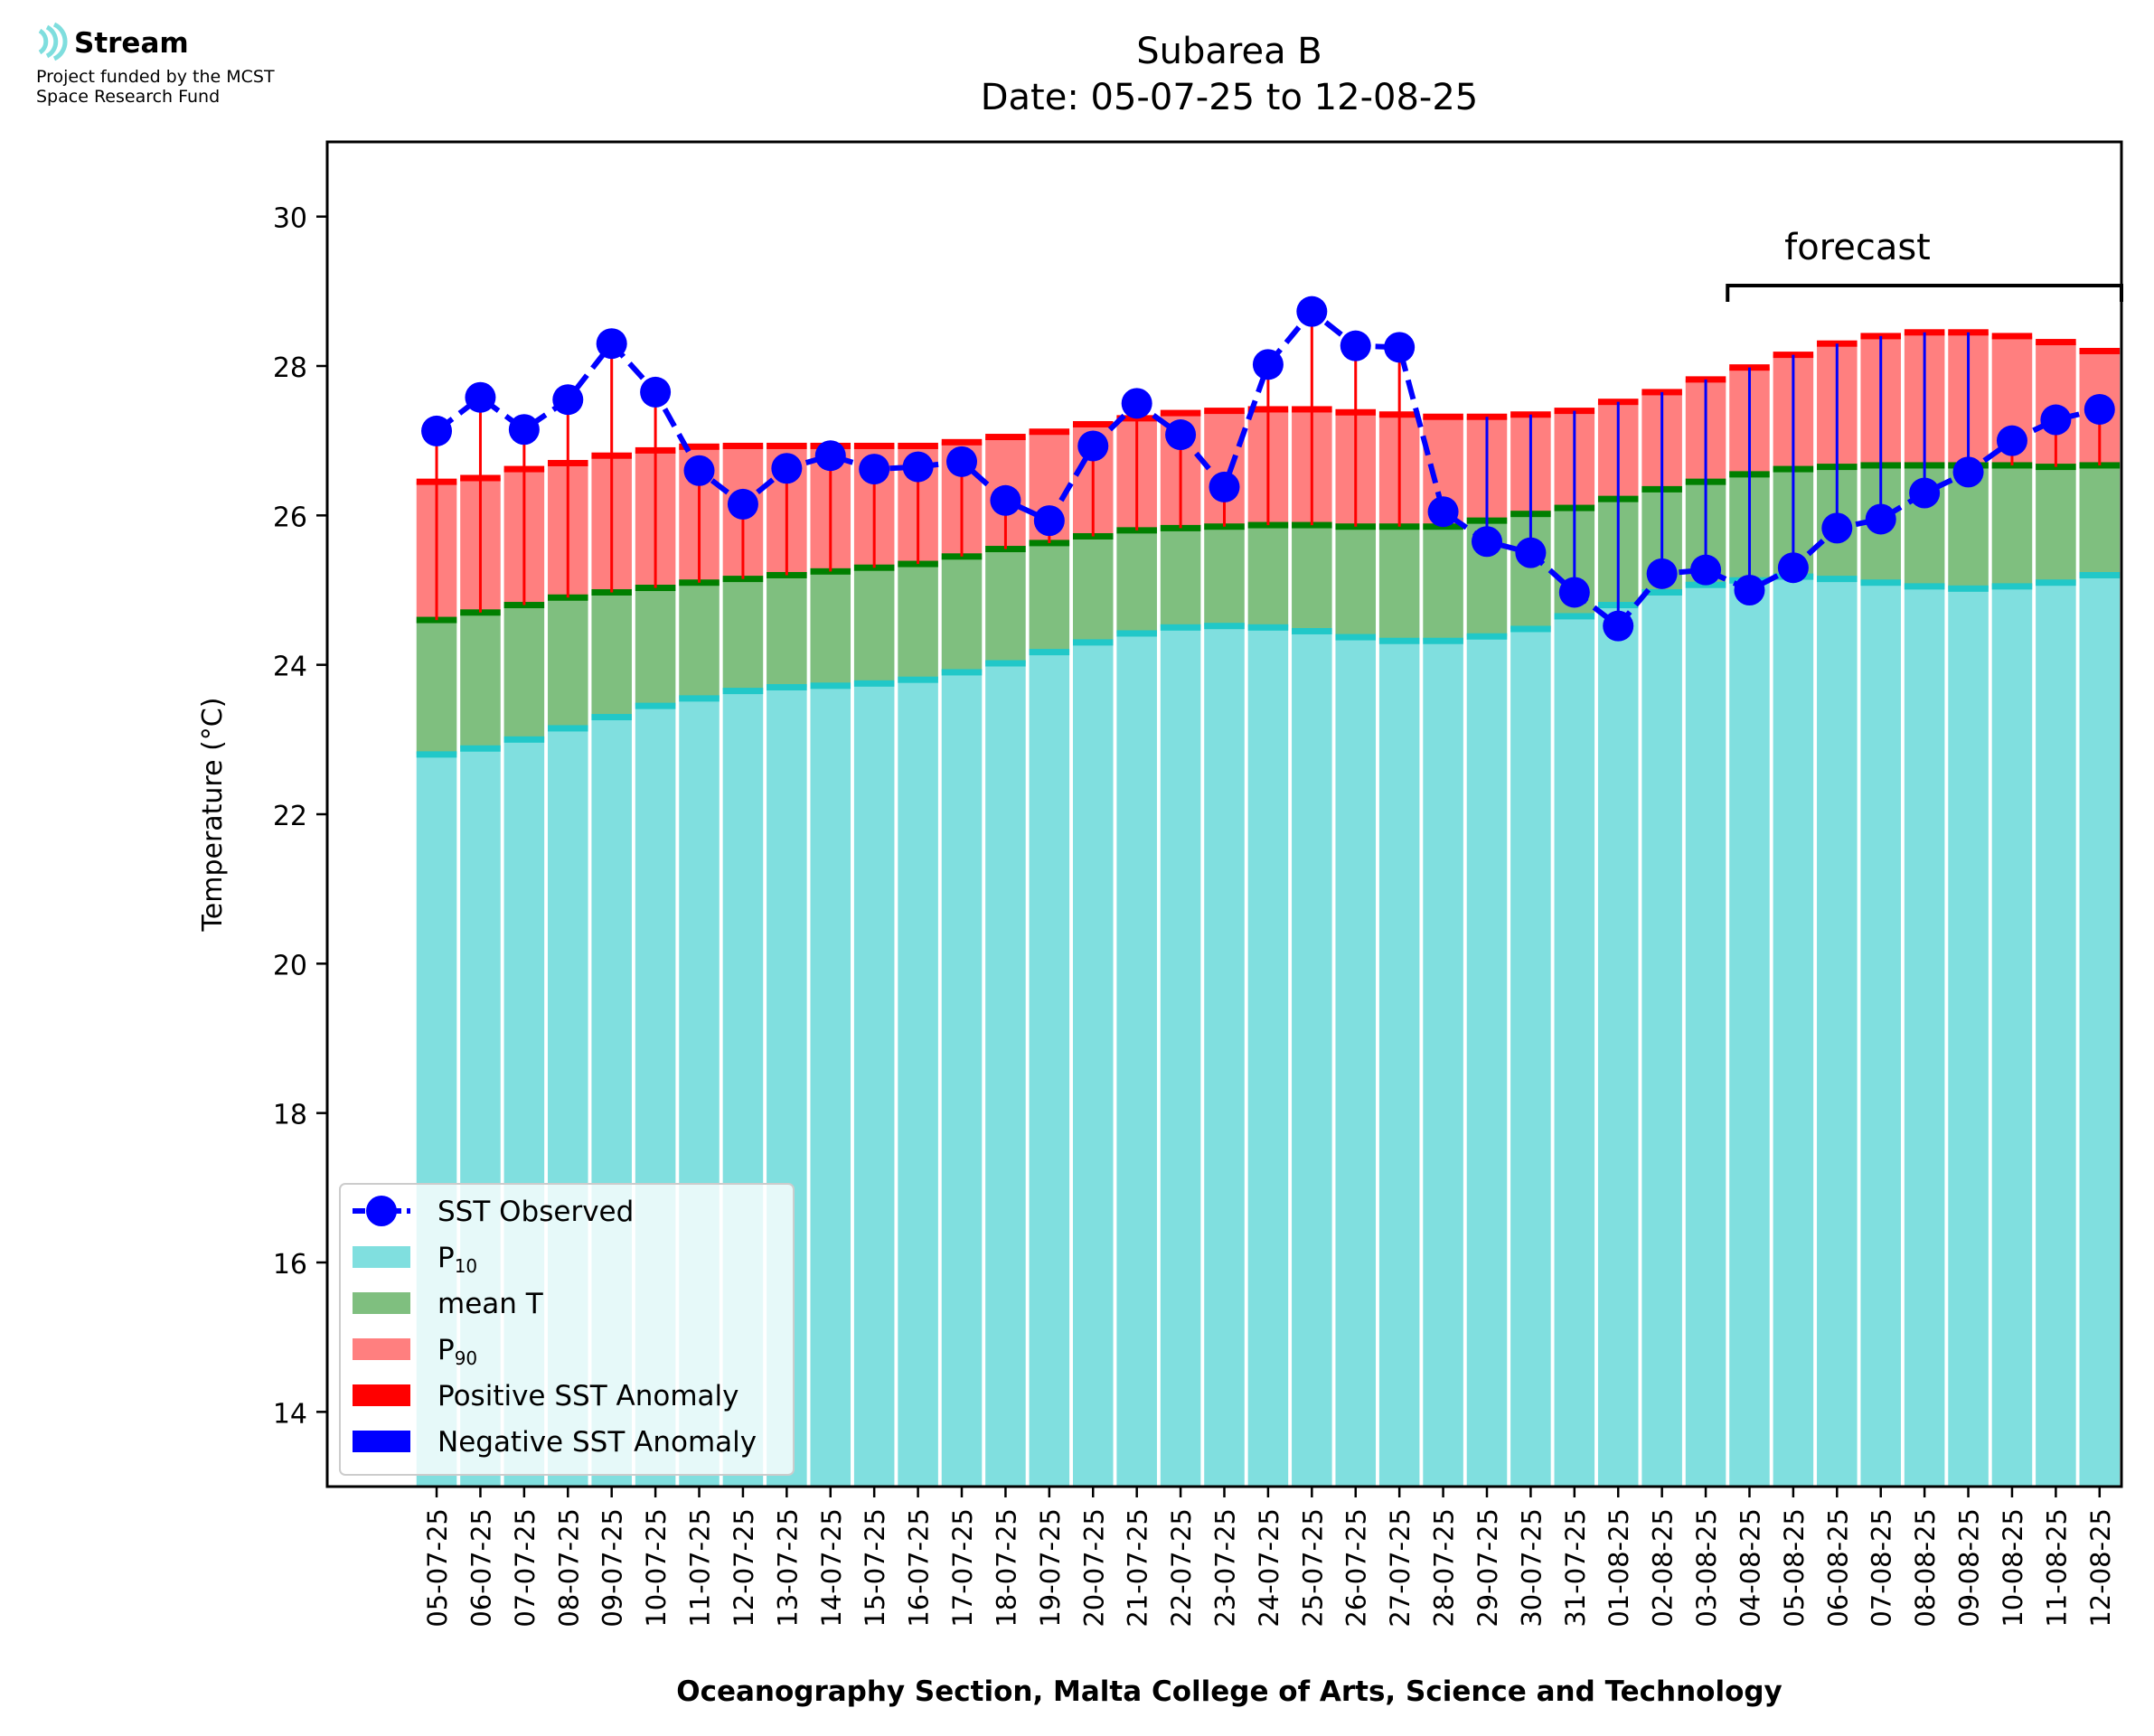 The image size is (2154, 1736). What do you see at coordinates (491, 1304) in the screenshot?
I see `legend-label: mean T` at bounding box center [491, 1304].